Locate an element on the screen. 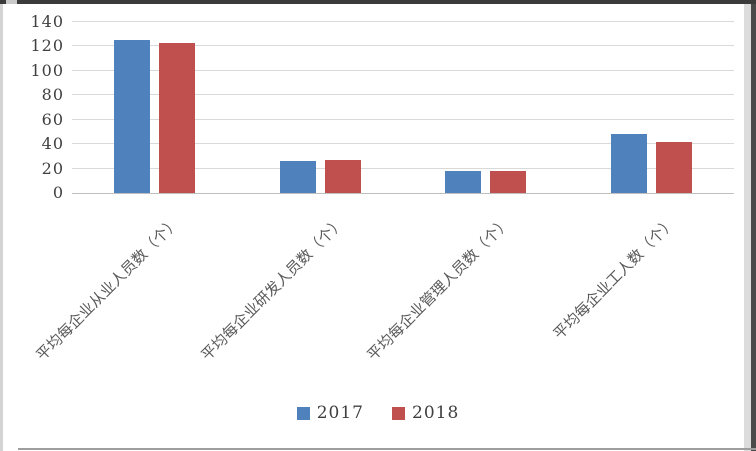 The image size is (756, 451). window-top-border is located at coordinates (378, 2).